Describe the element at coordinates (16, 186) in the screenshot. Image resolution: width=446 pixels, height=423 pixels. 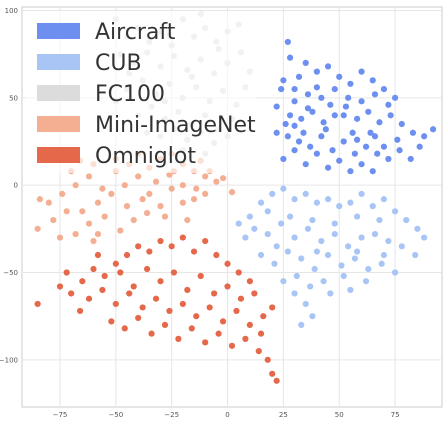
I see `y-tick-label: 0` at that location.